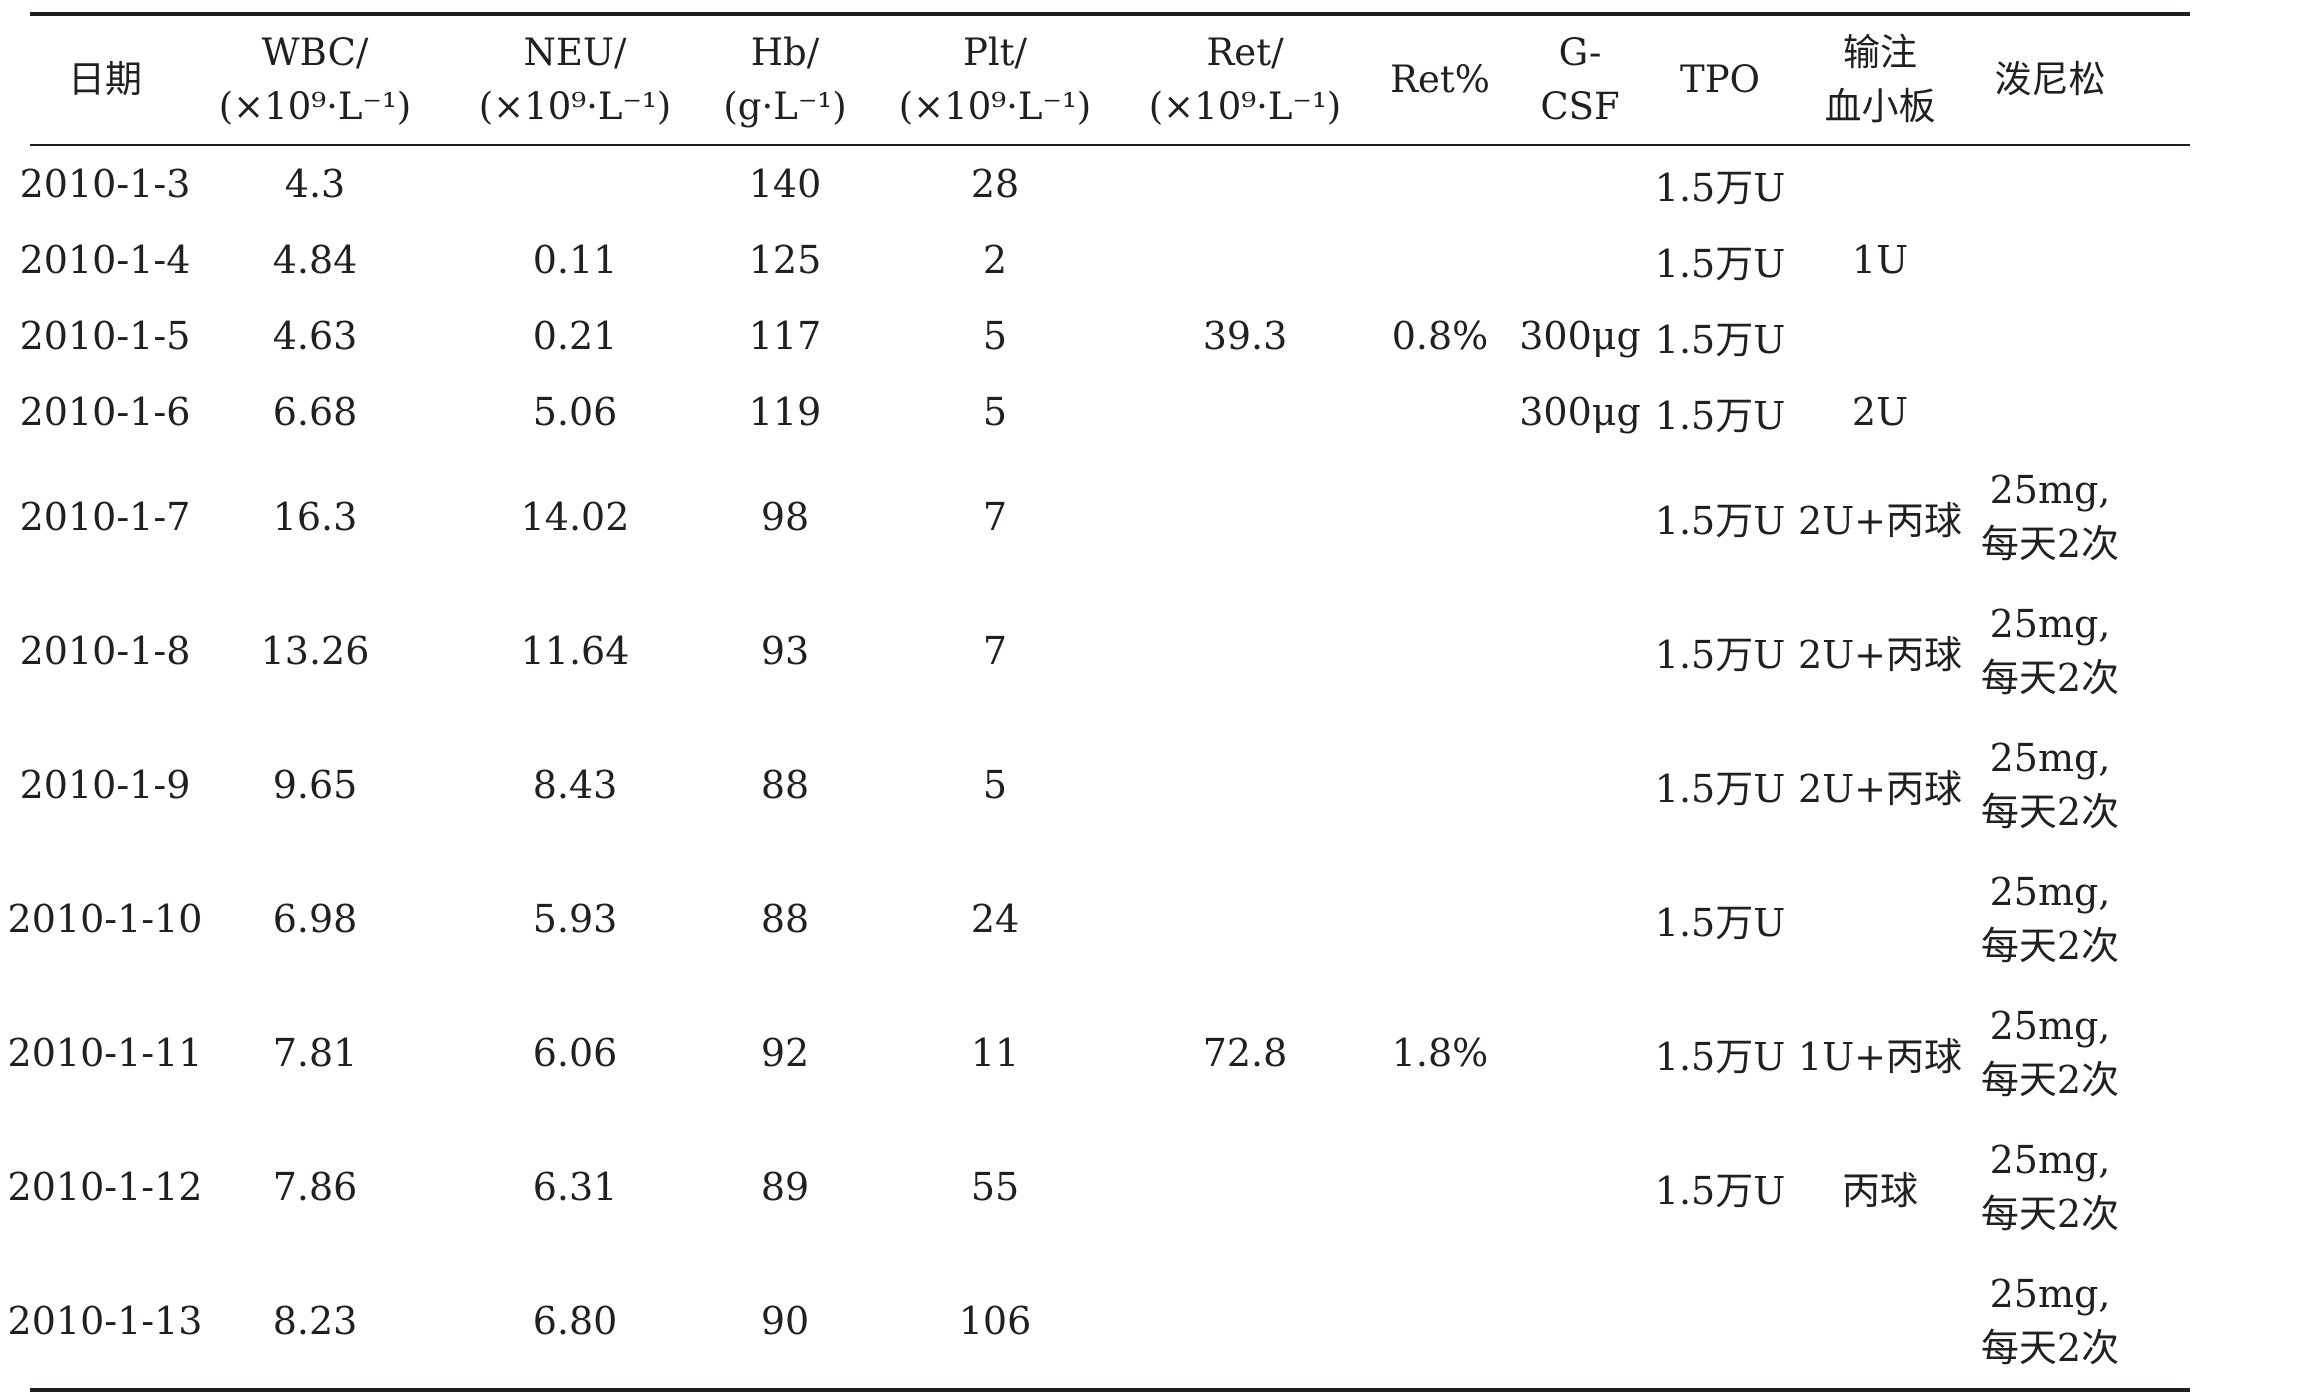 This screenshot has height=1398, width=2304. What do you see at coordinates (1104, 412) in the screenshot?
I see `table-row: 2010-1-6 6.68 5.06 119 5 300μg 1.5万U 2U` at bounding box center [1104, 412].